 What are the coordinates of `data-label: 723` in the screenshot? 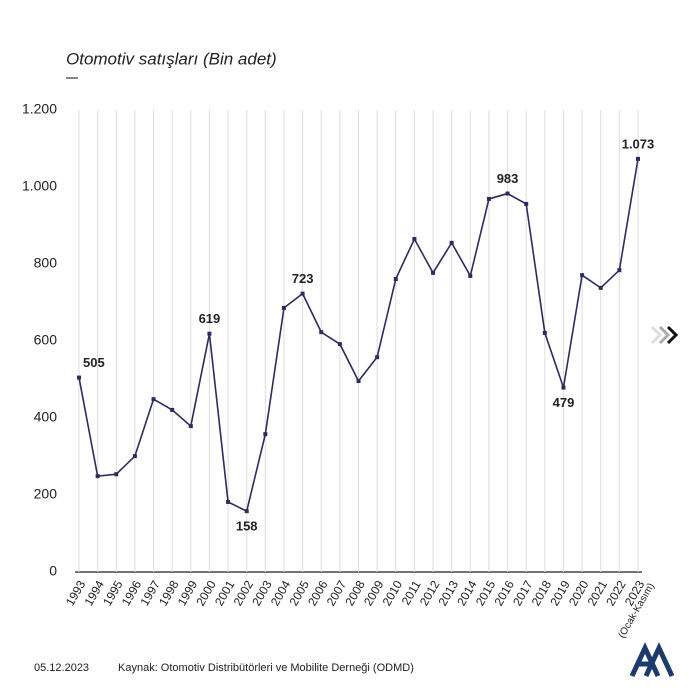 It's located at (303, 278).